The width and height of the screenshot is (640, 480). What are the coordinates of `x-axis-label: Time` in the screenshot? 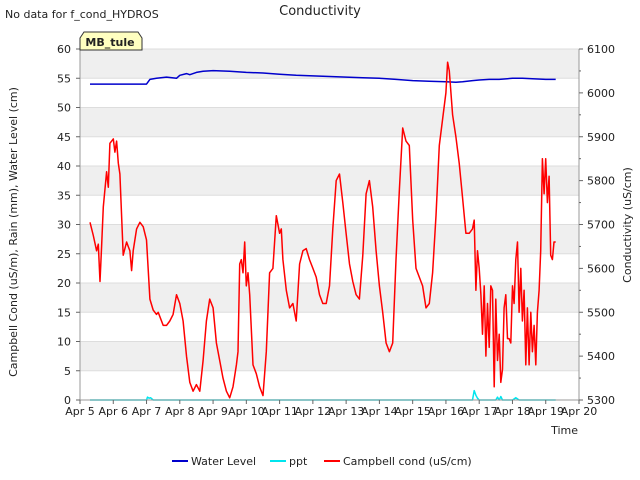 It's located at (564, 430).